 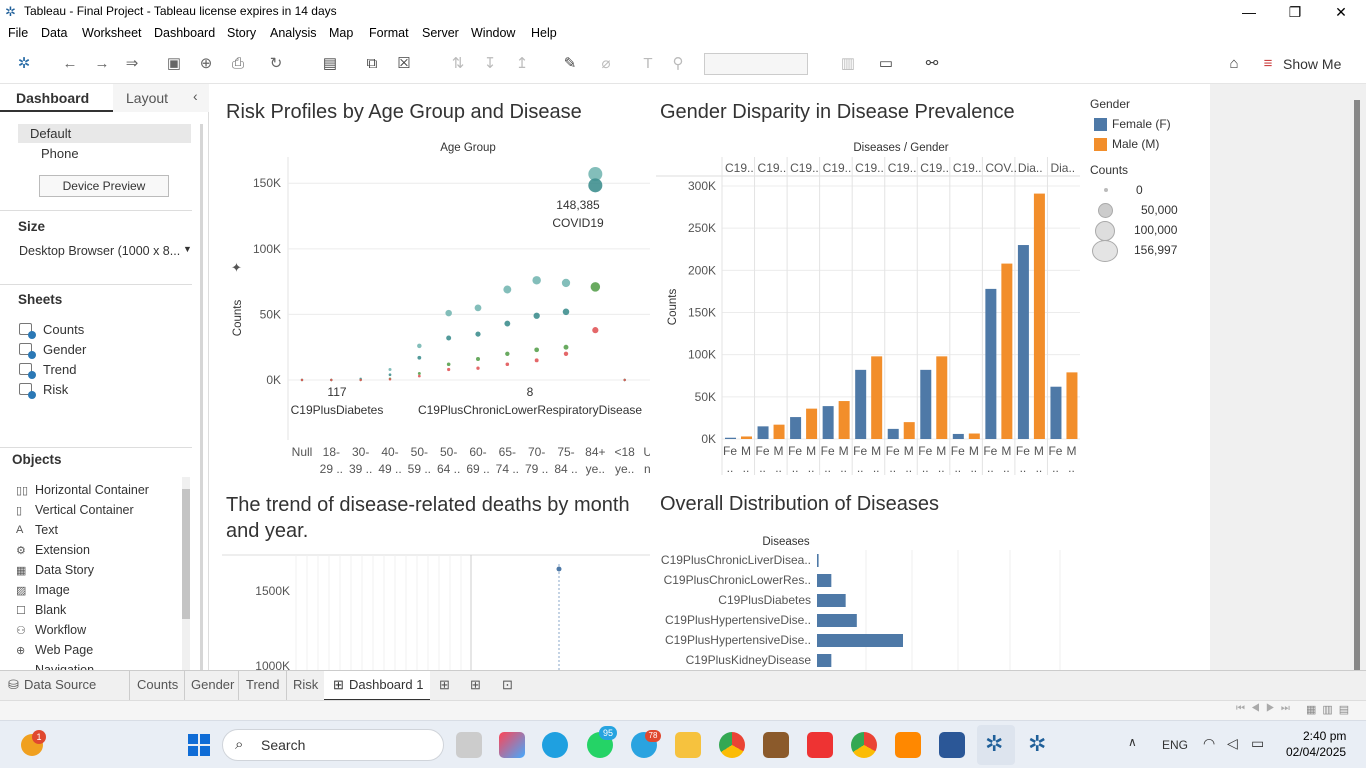 What do you see at coordinates (475, 684) in the screenshot?
I see `new-dashboard-icon: ⊞` at bounding box center [475, 684].